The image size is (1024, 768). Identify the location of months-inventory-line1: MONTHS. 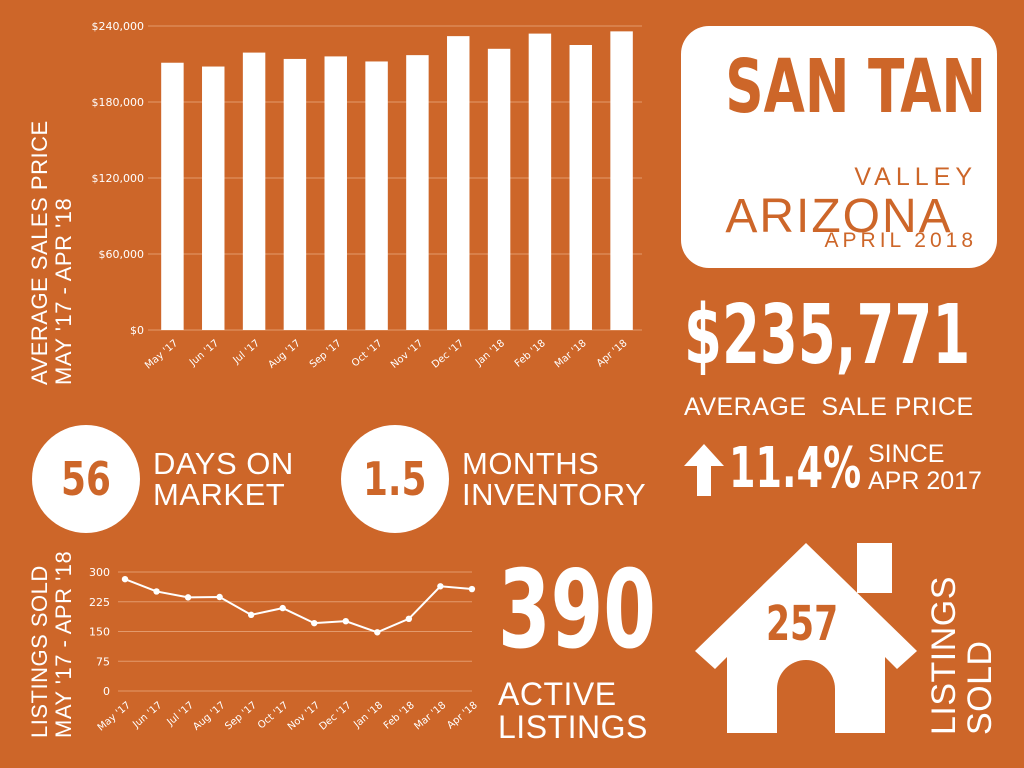
(531, 463).